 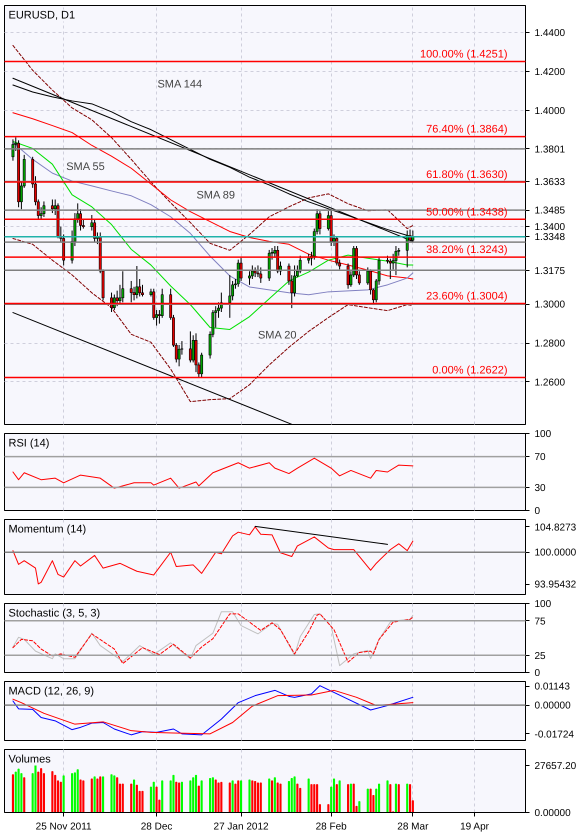 What do you see at coordinates (85, 166) in the screenshot?
I see `annotation: SMA 55` at bounding box center [85, 166].